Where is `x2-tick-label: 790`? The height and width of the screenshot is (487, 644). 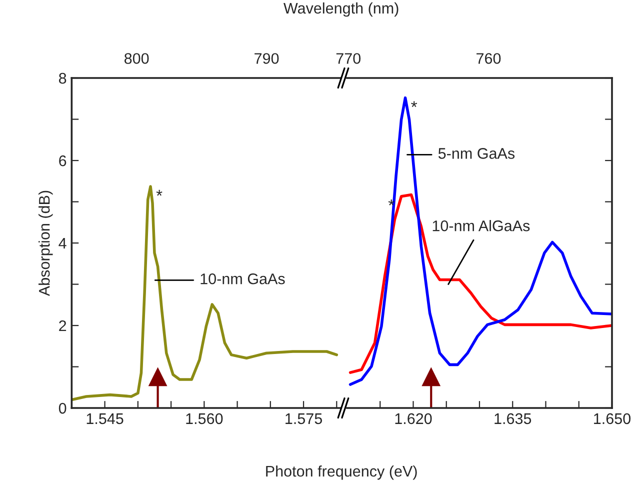
x2-tick-label: 790 is located at coordinates (266, 58).